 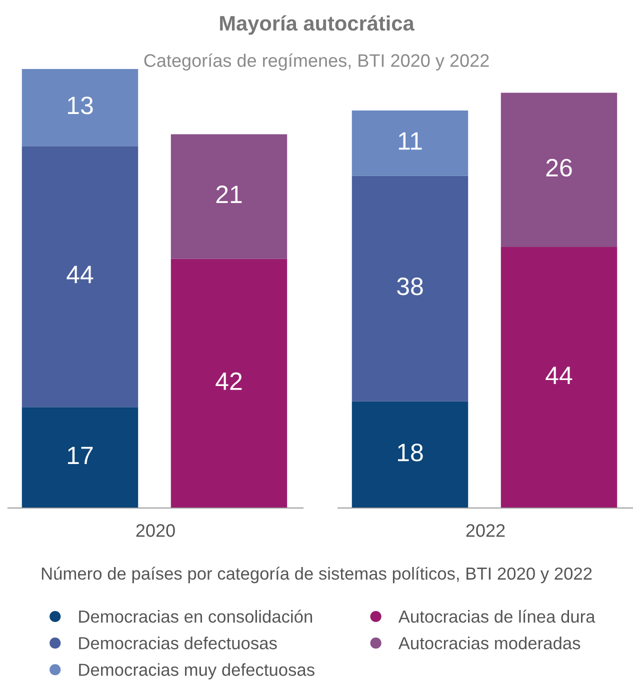 I want to click on text: Número de países por categoría de sistemas políticos, BTI 2020 y 2022, so click(x=317, y=575).